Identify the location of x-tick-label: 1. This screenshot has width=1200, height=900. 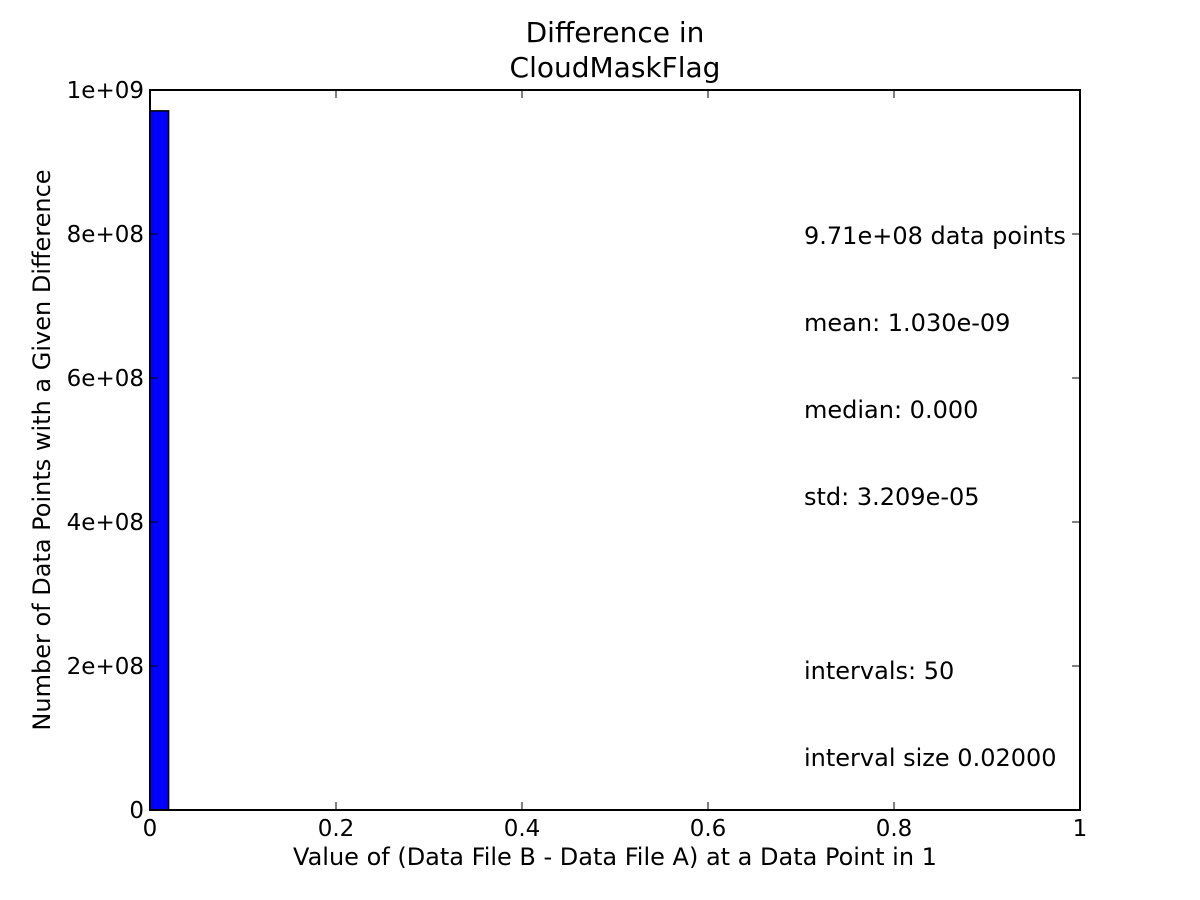
(1080, 829).